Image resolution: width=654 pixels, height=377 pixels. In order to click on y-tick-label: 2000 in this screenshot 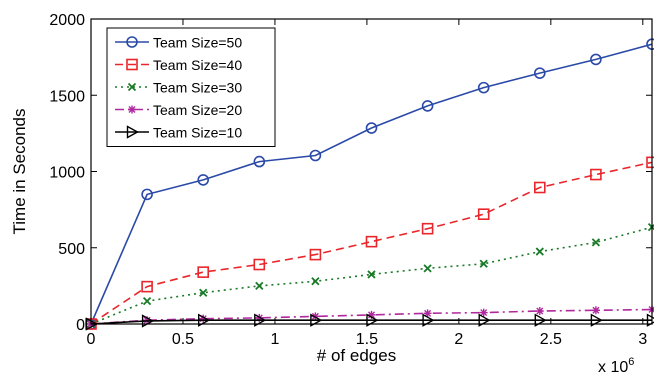, I will do `click(67, 20)`.